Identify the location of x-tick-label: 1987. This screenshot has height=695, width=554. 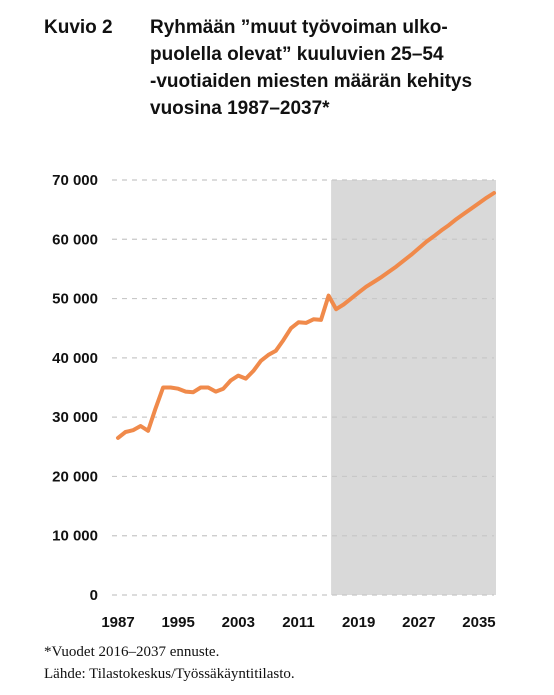
(117, 622).